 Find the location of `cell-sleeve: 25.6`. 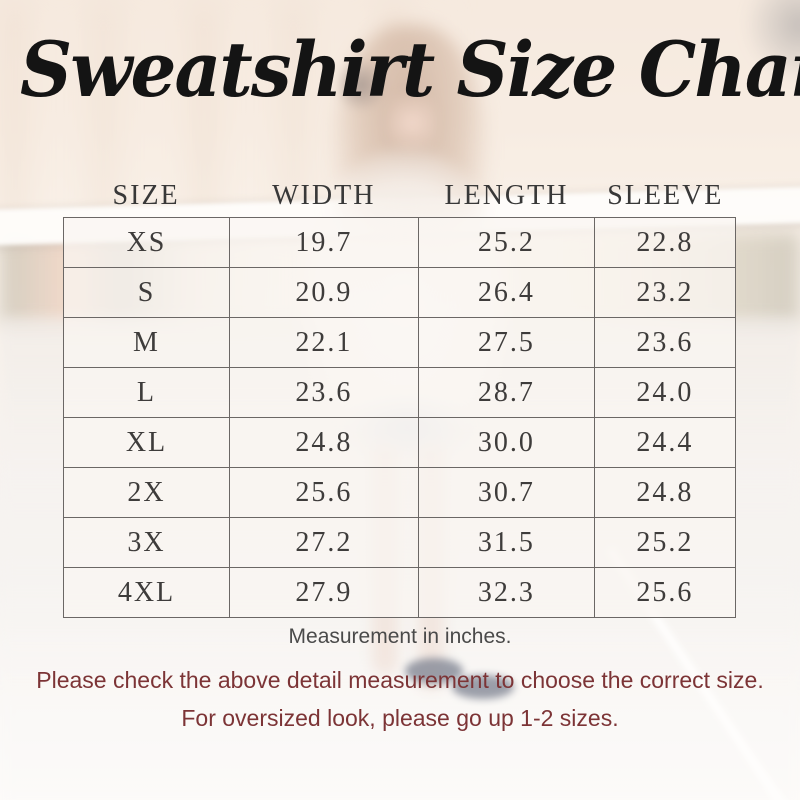

cell-sleeve: 25.6 is located at coordinates (665, 592).